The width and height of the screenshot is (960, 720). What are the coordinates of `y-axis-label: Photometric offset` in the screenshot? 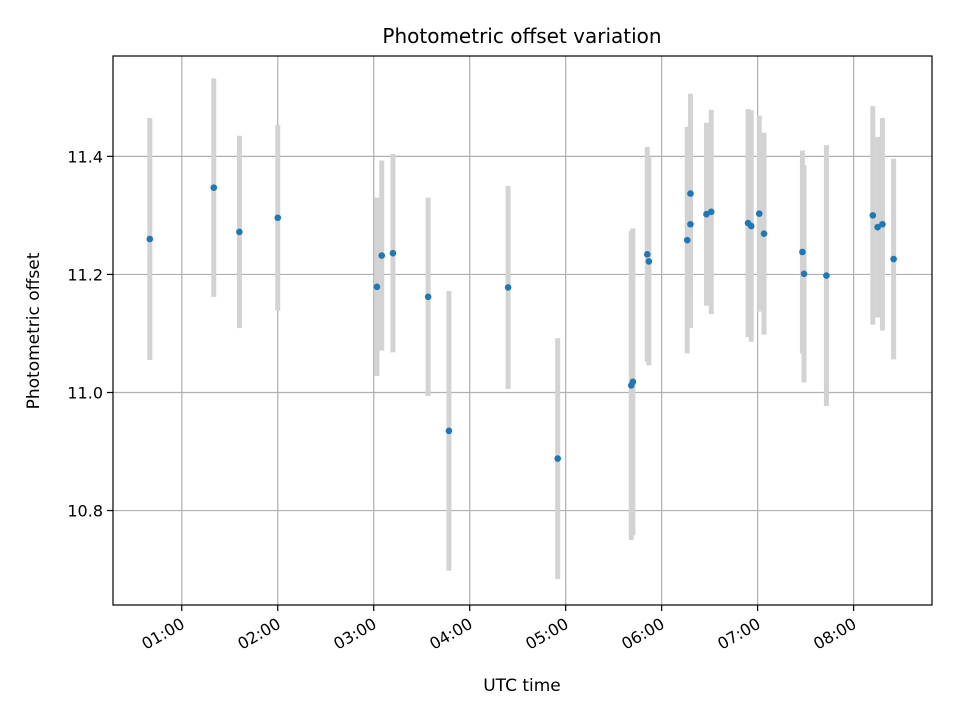 It's located at (34, 330).